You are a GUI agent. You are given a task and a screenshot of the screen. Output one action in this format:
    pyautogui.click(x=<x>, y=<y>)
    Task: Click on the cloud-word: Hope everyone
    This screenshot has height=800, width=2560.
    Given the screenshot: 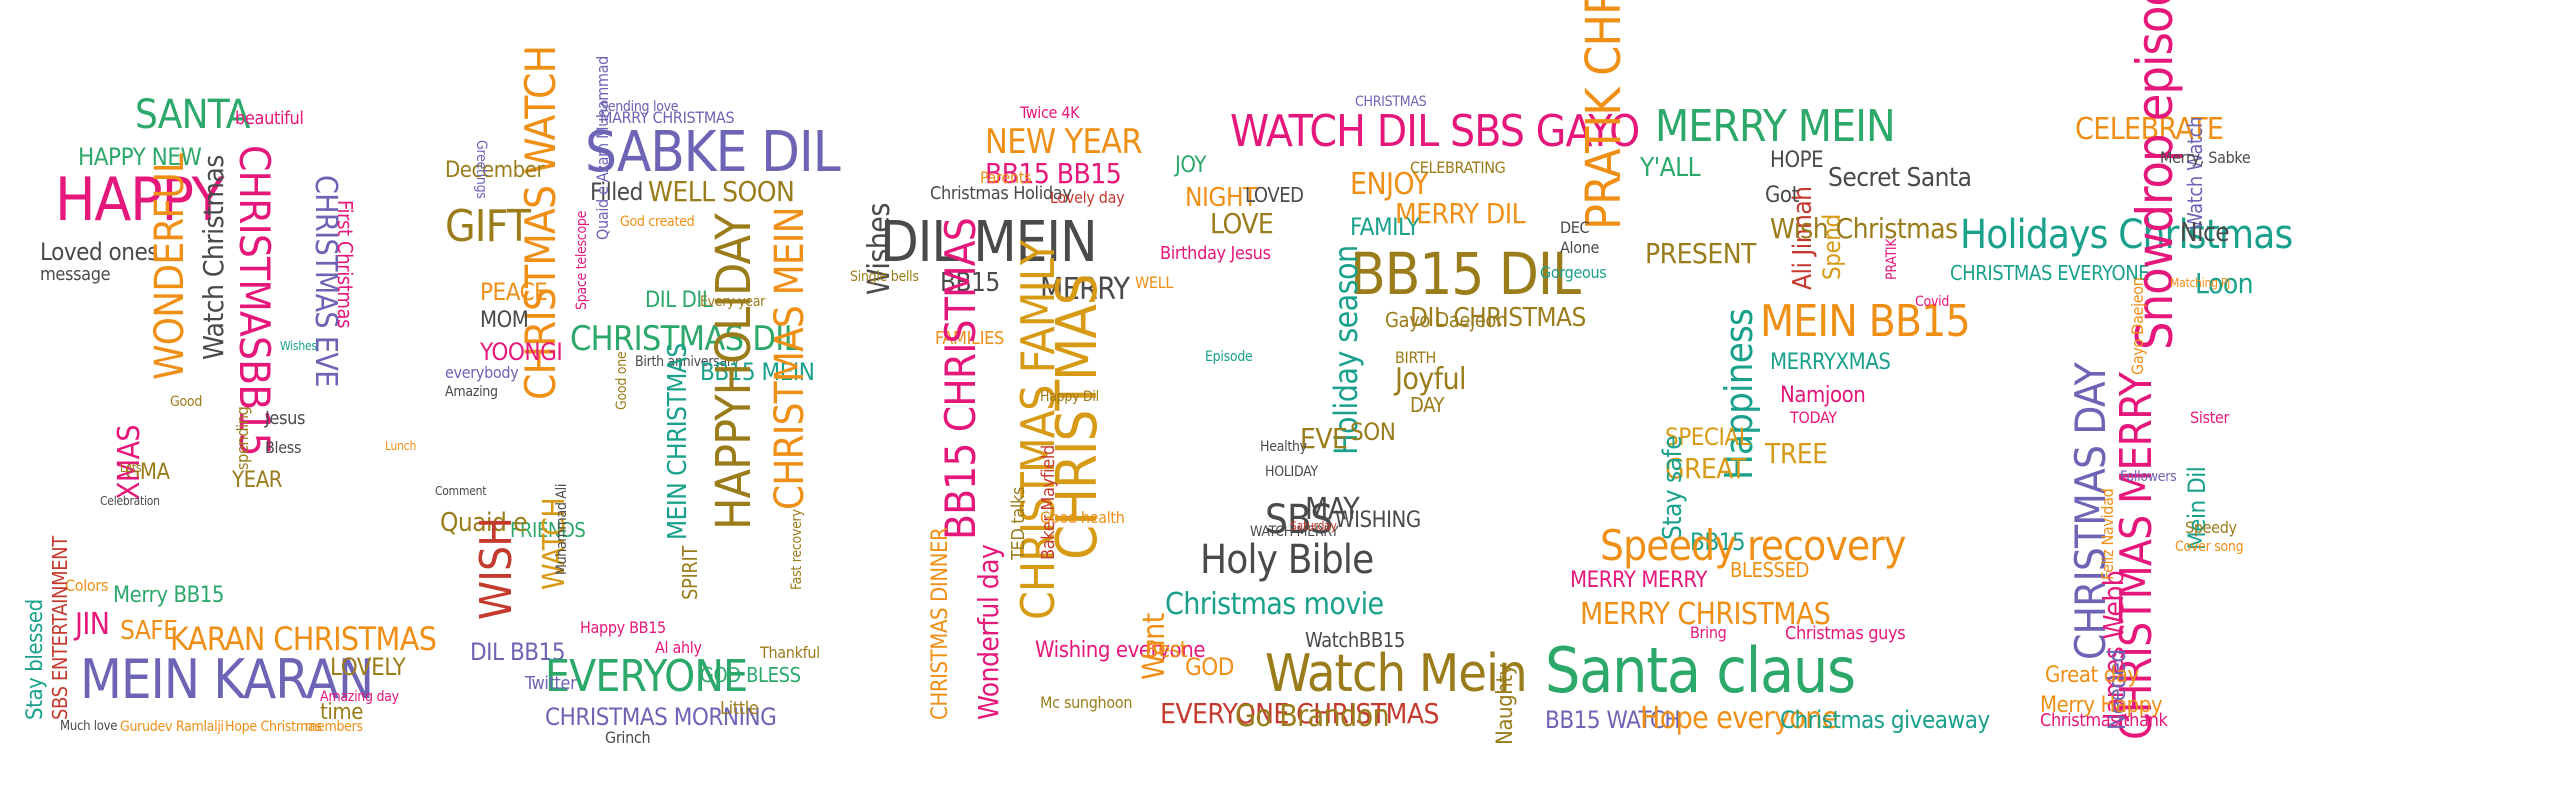 What is the action you would take?
    pyautogui.click(x=1739, y=718)
    